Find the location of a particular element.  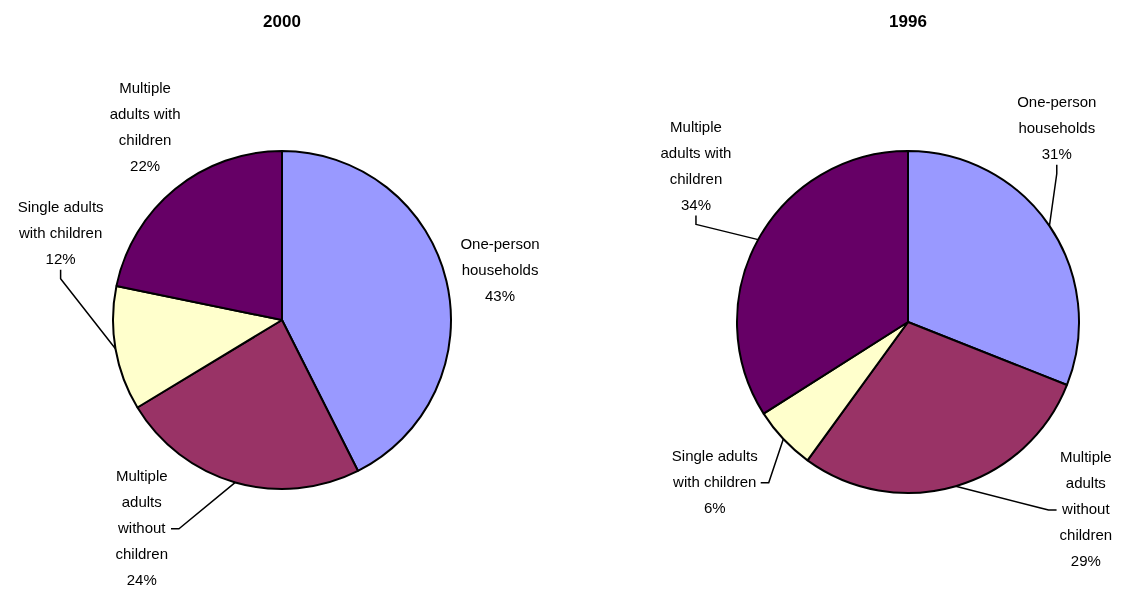

data-label: 24% is located at coordinates (141, 579).